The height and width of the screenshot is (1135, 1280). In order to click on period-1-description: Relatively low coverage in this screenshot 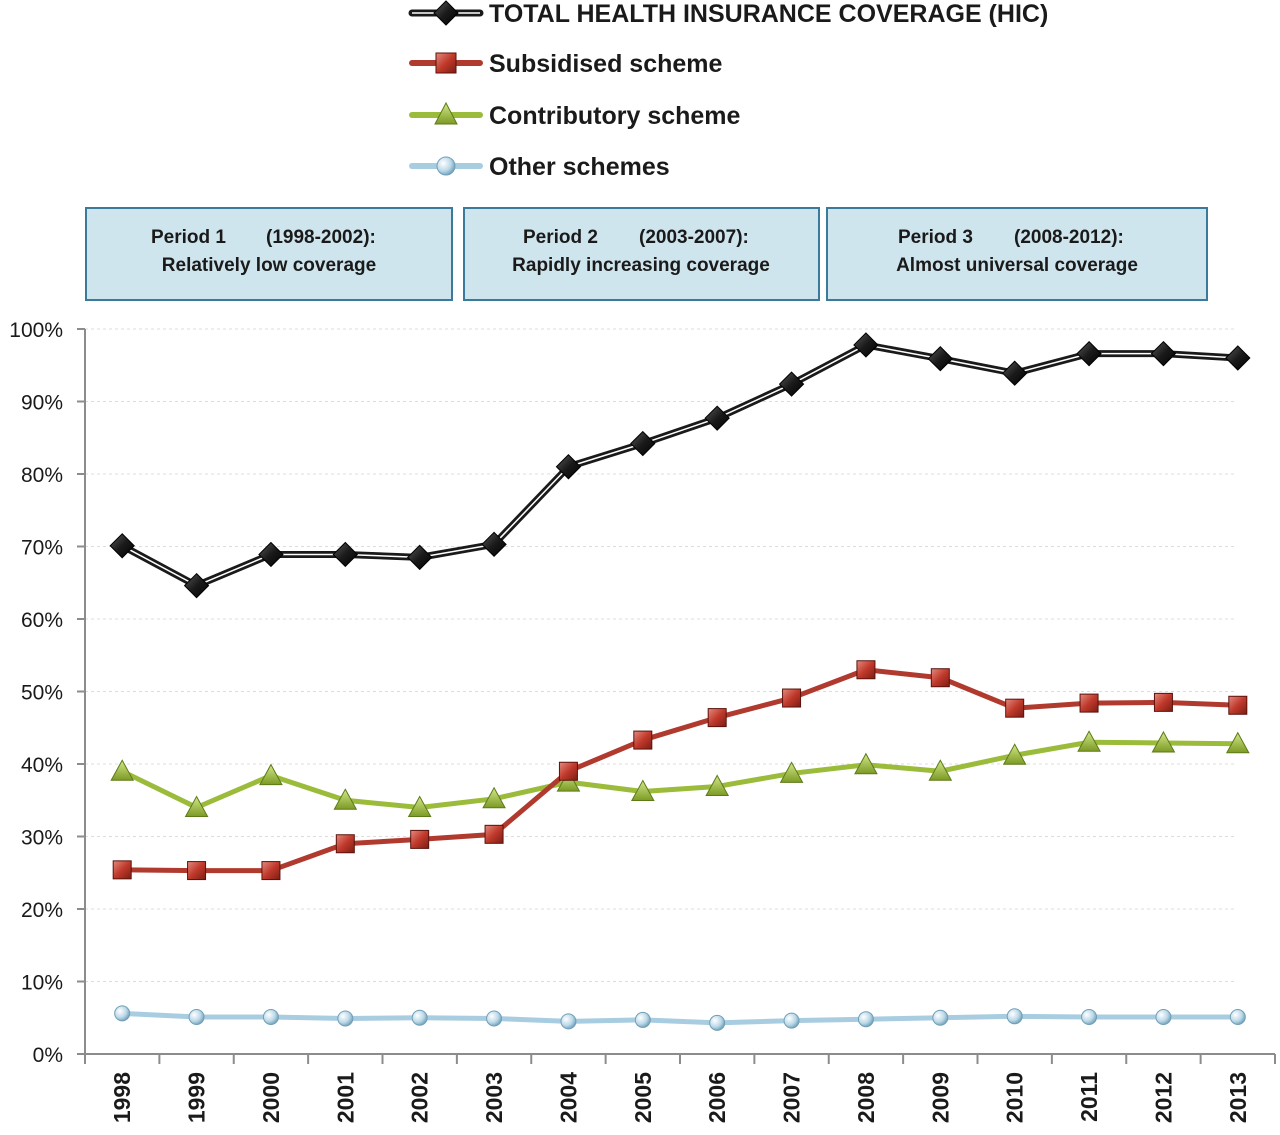, I will do `click(269, 265)`.